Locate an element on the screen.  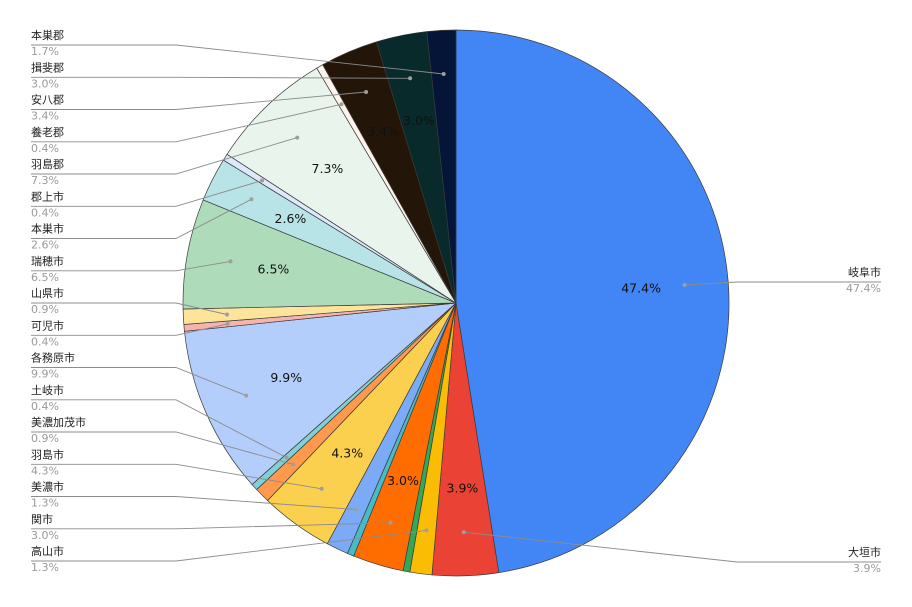
slice-7-leader-dot is located at coordinates (356, 509).